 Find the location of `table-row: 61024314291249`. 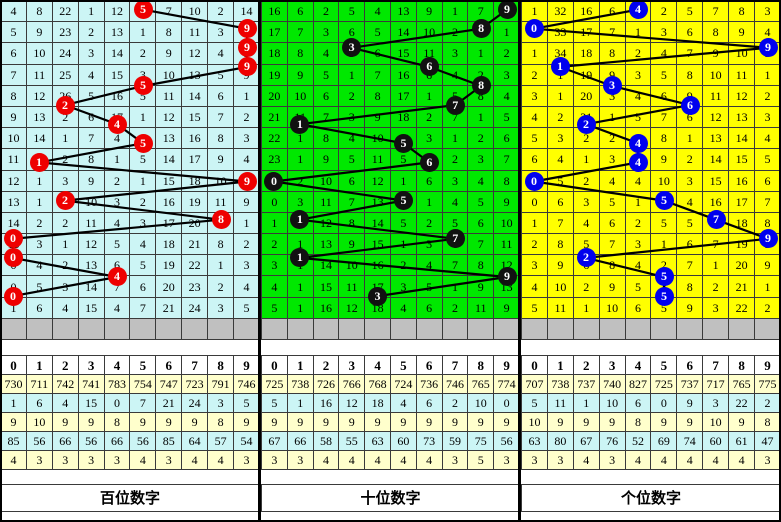

table-row: 61024314291249 is located at coordinates (130, 53).